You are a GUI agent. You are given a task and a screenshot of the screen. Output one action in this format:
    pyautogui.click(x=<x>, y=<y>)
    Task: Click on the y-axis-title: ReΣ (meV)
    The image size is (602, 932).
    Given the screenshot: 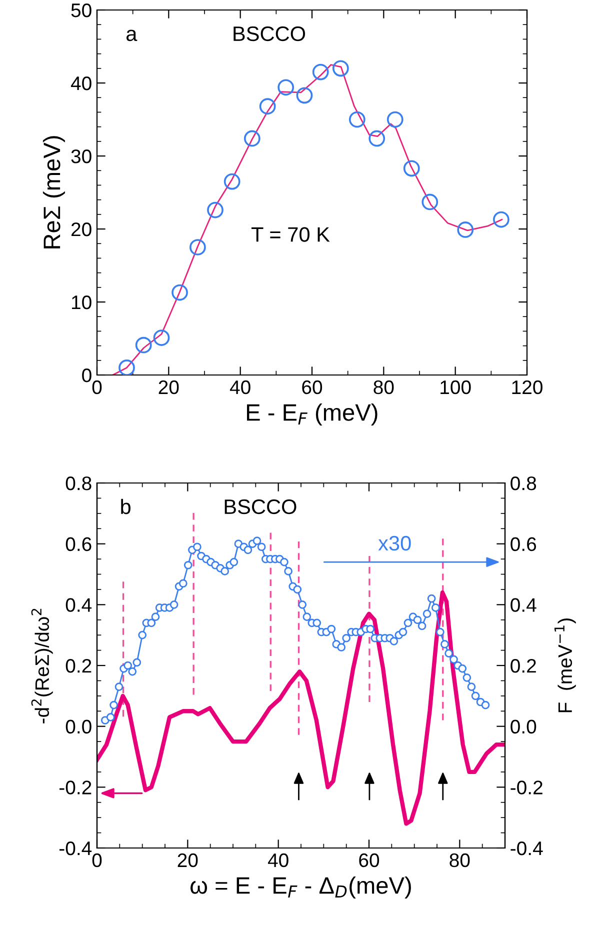 What is the action you would take?
    pyautogui.click(x=53, y=192)
    